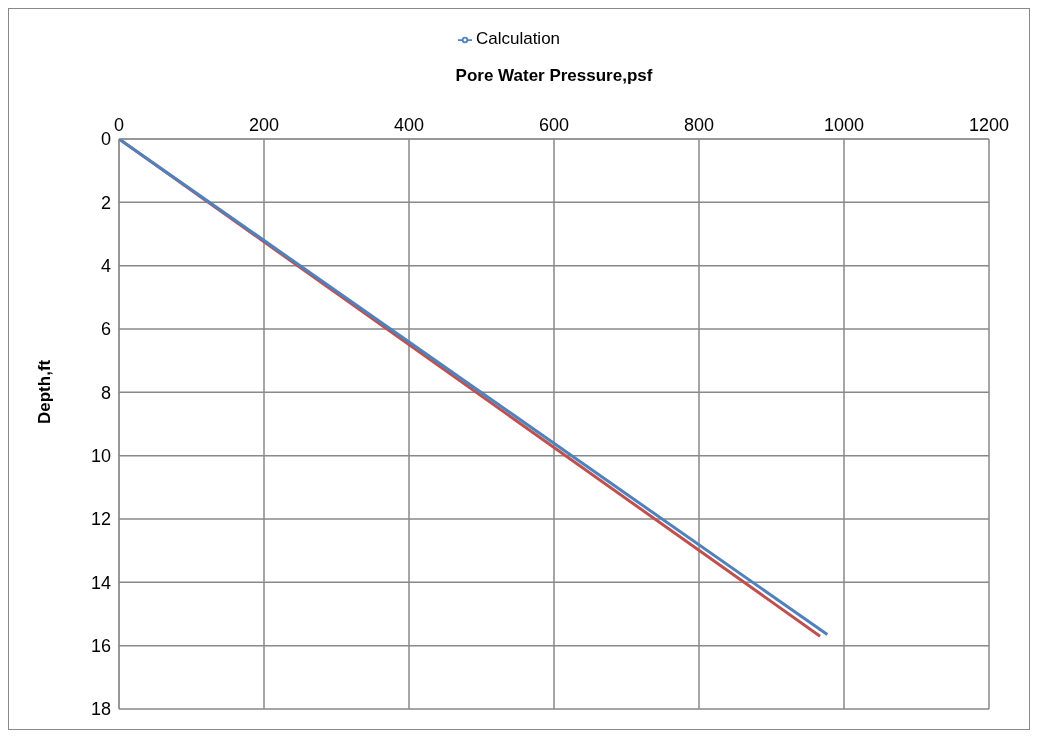  I want to click on y-axis-title: Depth,ft, so click(45, 391).